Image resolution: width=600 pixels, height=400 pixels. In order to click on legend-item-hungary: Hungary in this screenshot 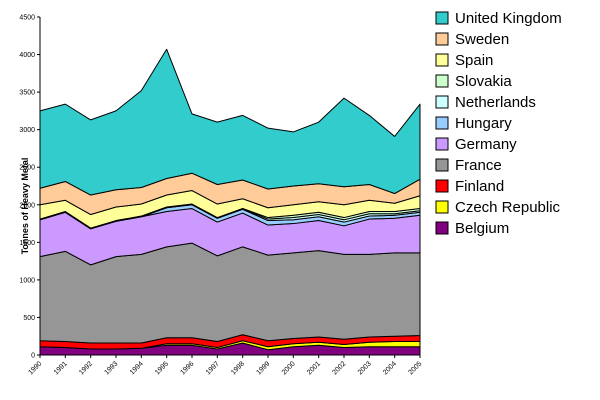, I will do `click(473, 123)`.